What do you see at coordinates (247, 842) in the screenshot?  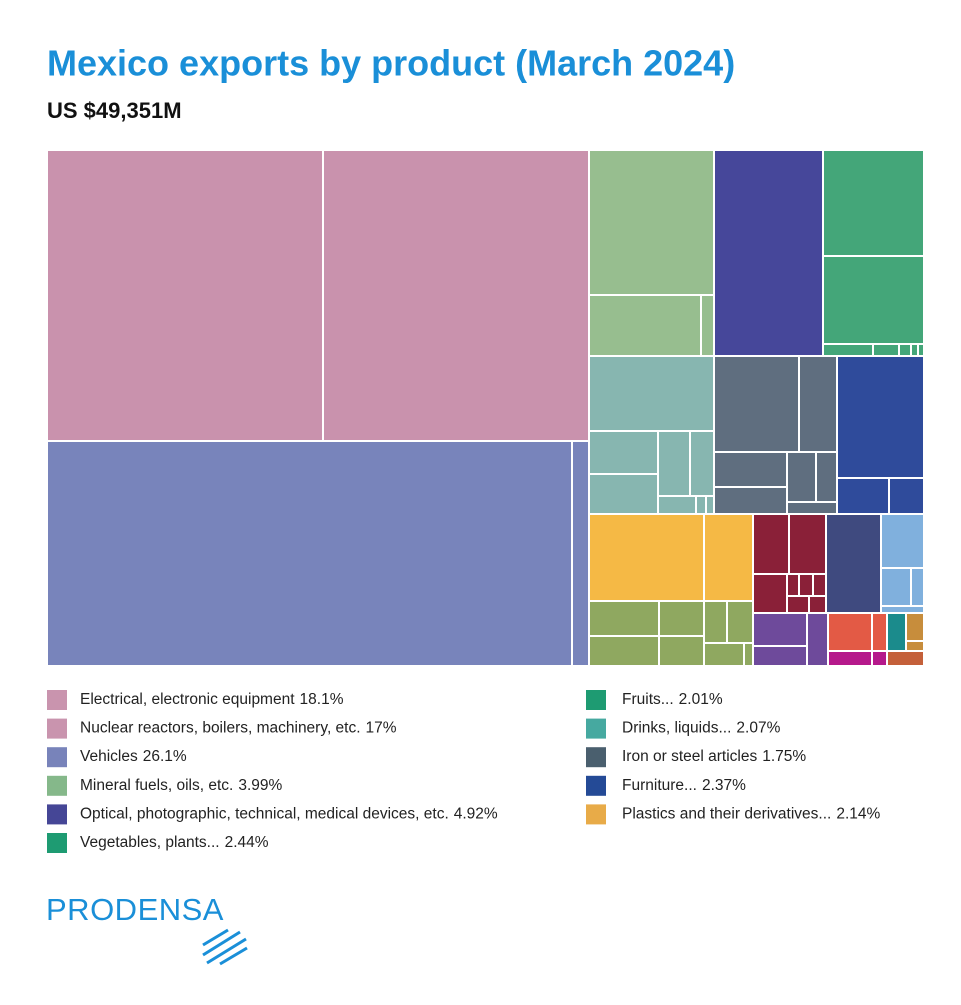 I see `legend-value: 2.44%` at bounding box center [247, 842].